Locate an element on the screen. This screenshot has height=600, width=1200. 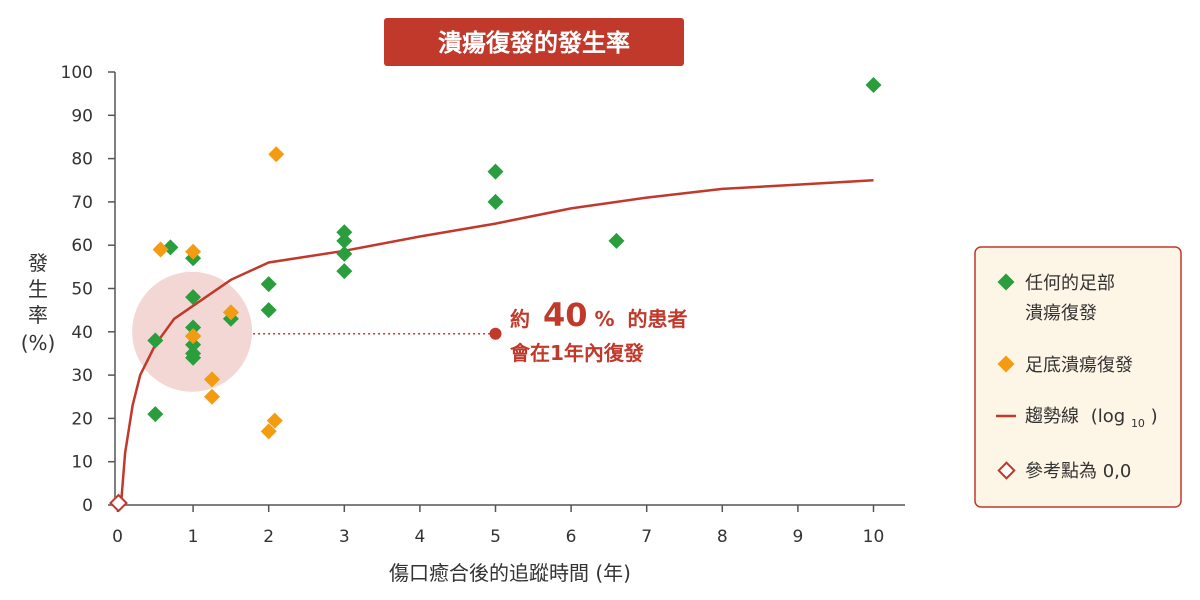
legend-label-trendline-log: (log is located at coordinates (1108, 416).